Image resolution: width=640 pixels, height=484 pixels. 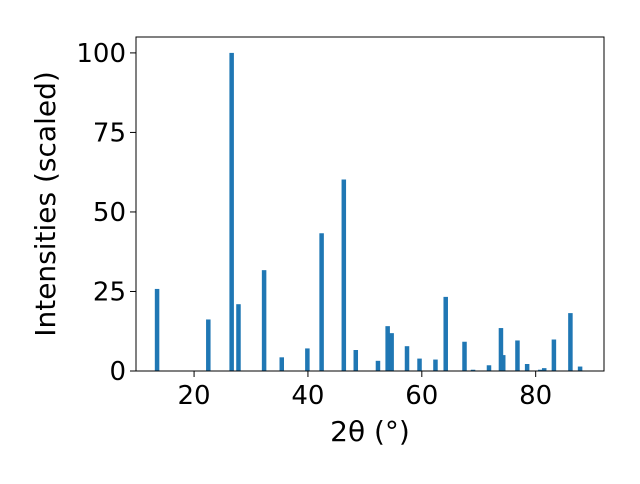 What do you see at coordinates (109, 213) in the screenshot?
I see `y-tick-label: 50` at bounding box center [109, 213].